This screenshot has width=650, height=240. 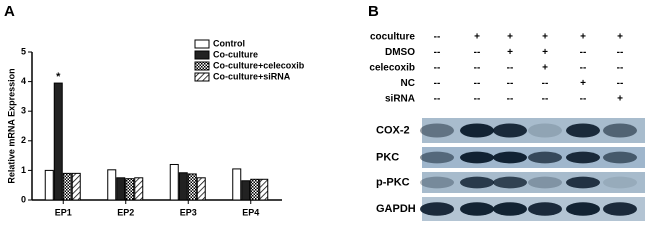 I want to click on legend-label: Co-culture+siRNA, so click(x=252, y=76).